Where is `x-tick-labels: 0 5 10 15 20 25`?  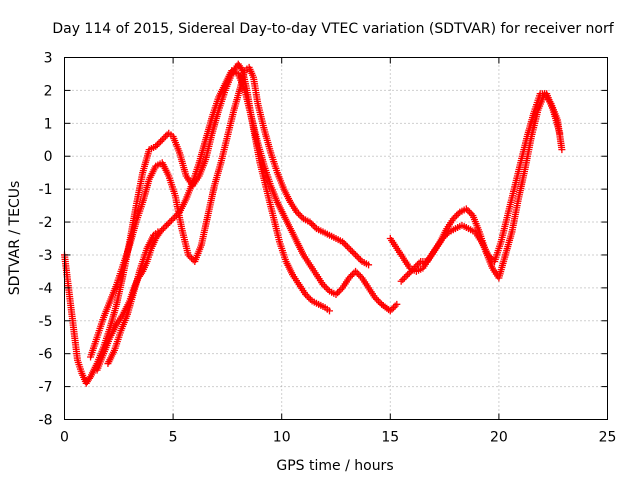
x-tick-labels: 0 5 10 15 20 25 is located at coordinates (338, 438).